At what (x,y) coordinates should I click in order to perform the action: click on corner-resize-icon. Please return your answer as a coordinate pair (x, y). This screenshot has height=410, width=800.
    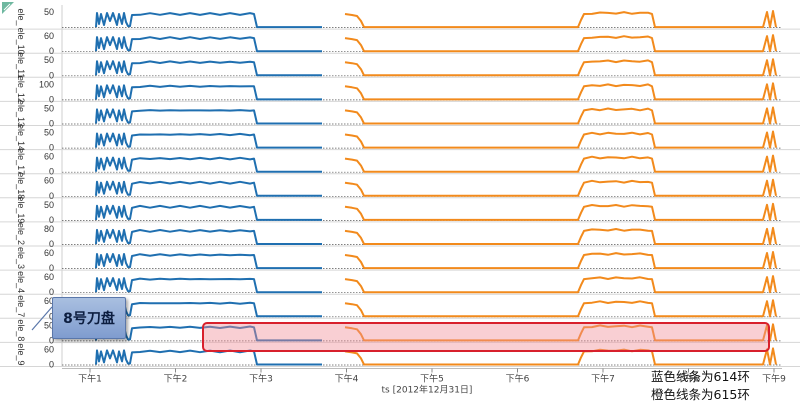
    Looking at the image, I should click on (8, 8).